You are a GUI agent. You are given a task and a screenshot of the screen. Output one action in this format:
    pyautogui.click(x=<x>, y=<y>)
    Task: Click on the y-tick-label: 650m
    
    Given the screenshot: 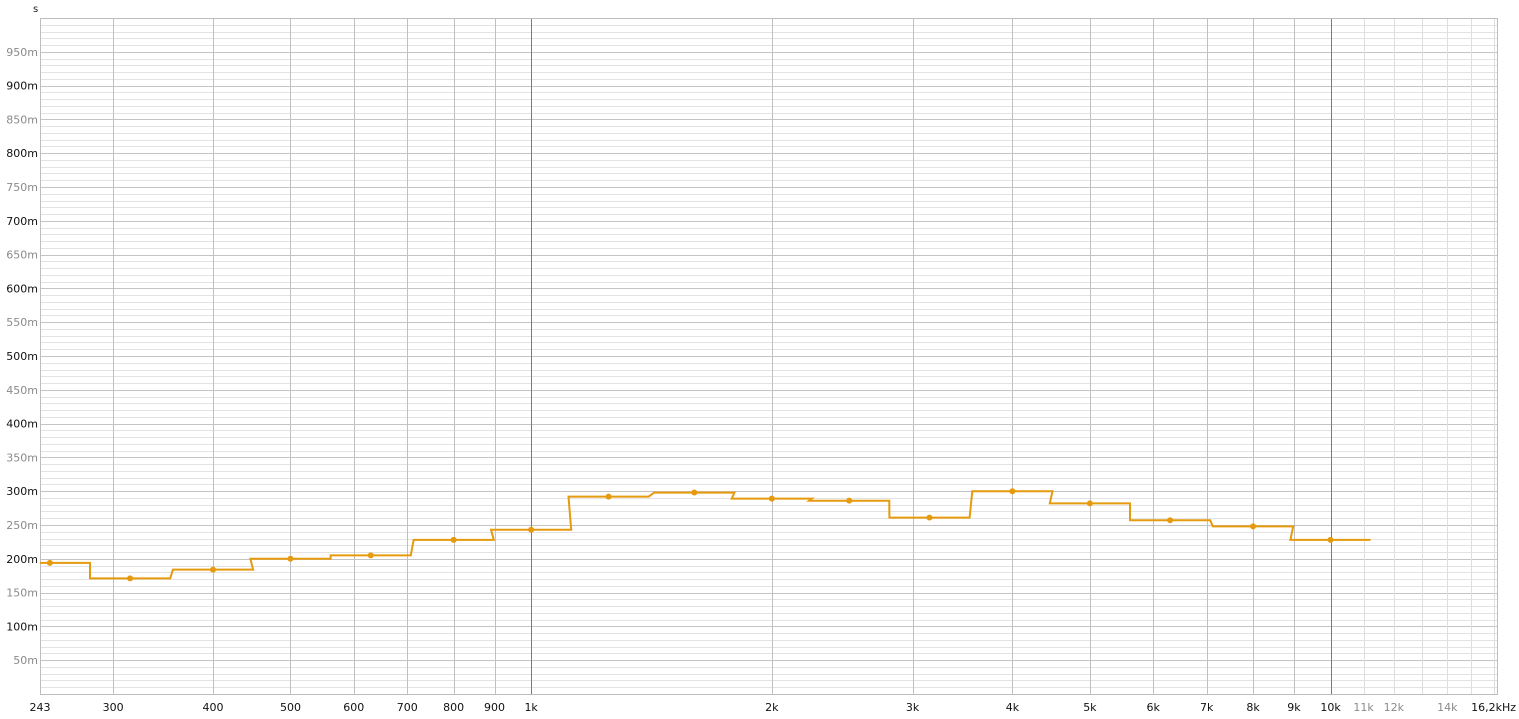 What is the action you would take?
    pyautogui.click(x=22, y=255)
    